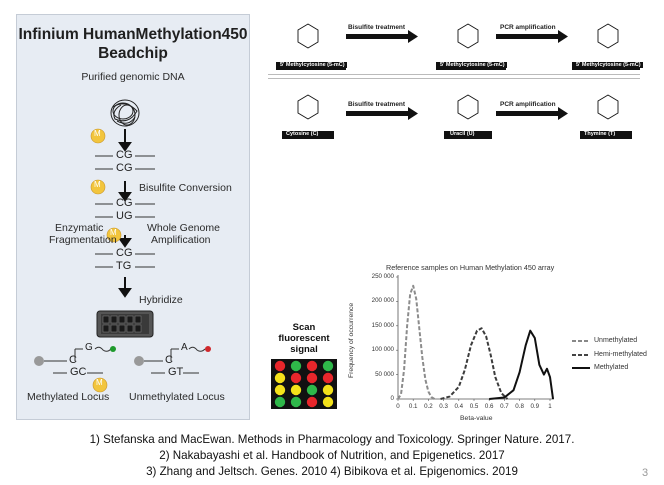  I want to click on beadchip-title-line1: Infinium HumanMethylation450, so click(133, 34).